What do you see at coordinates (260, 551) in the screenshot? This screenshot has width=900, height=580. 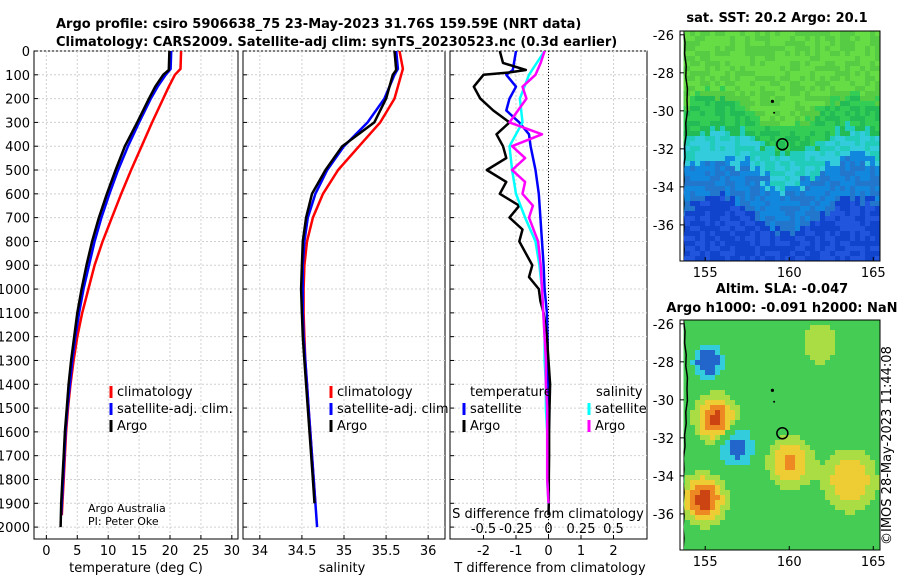 I see `x-tick-label: 34` at bounding box center [260, 551].